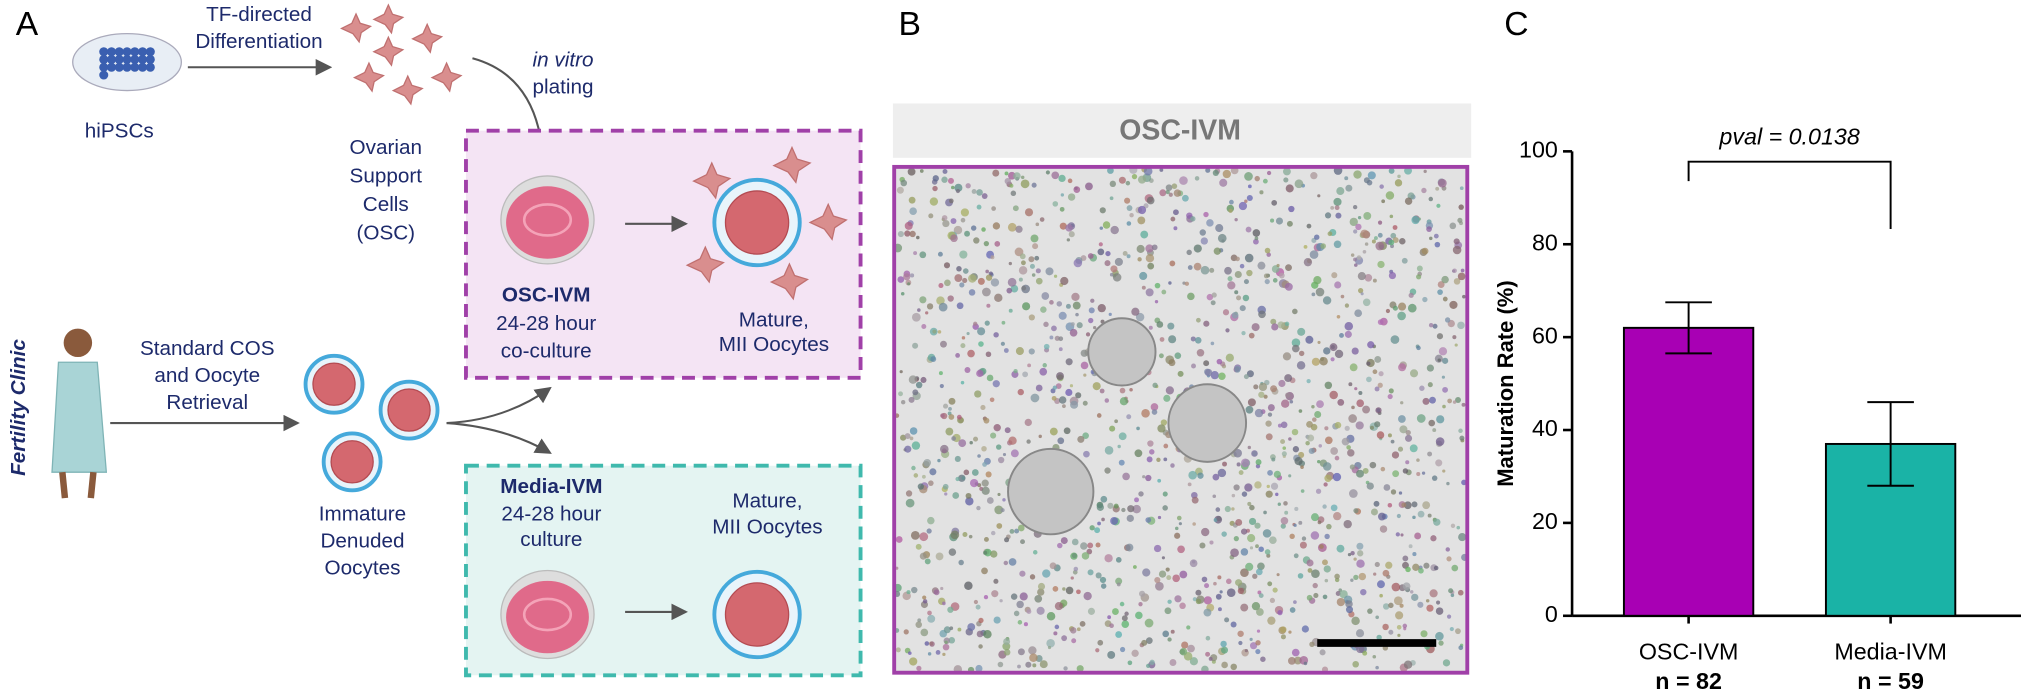 This screenshot has width=2029, height=696. I want to click on osc-label: (OSC), so click(385, 233).